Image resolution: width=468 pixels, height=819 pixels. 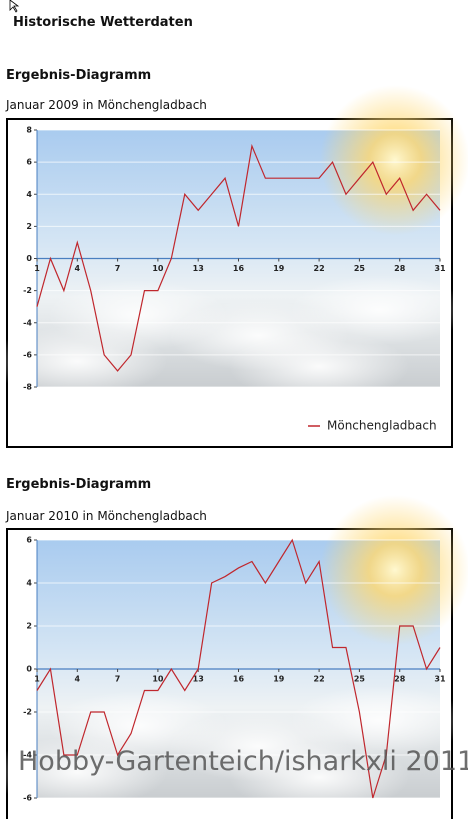 I want to click on y-tick-label: -8, so click(x=27, y=387).